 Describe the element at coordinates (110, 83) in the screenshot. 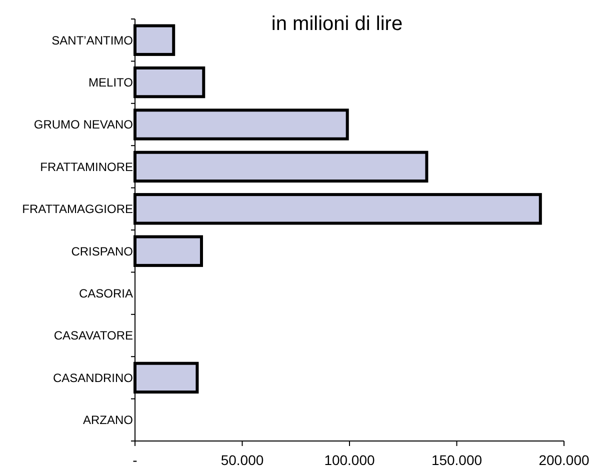

I see `y-tick-label: MELITO` at that location.